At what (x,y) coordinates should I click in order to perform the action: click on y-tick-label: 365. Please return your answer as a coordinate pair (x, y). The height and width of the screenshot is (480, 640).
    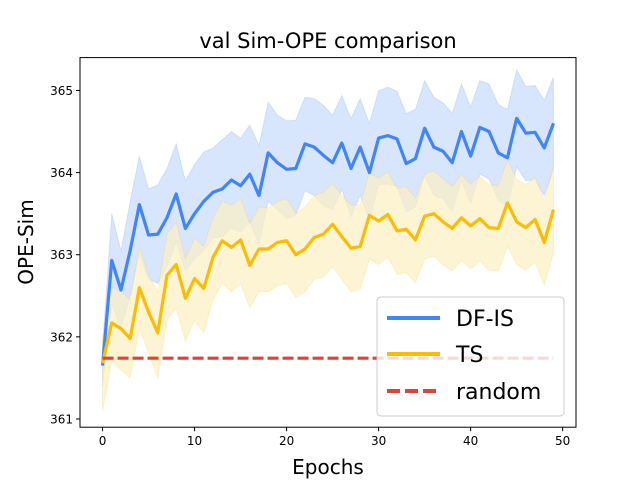
    Looking at the image, I should click on (61, 91).